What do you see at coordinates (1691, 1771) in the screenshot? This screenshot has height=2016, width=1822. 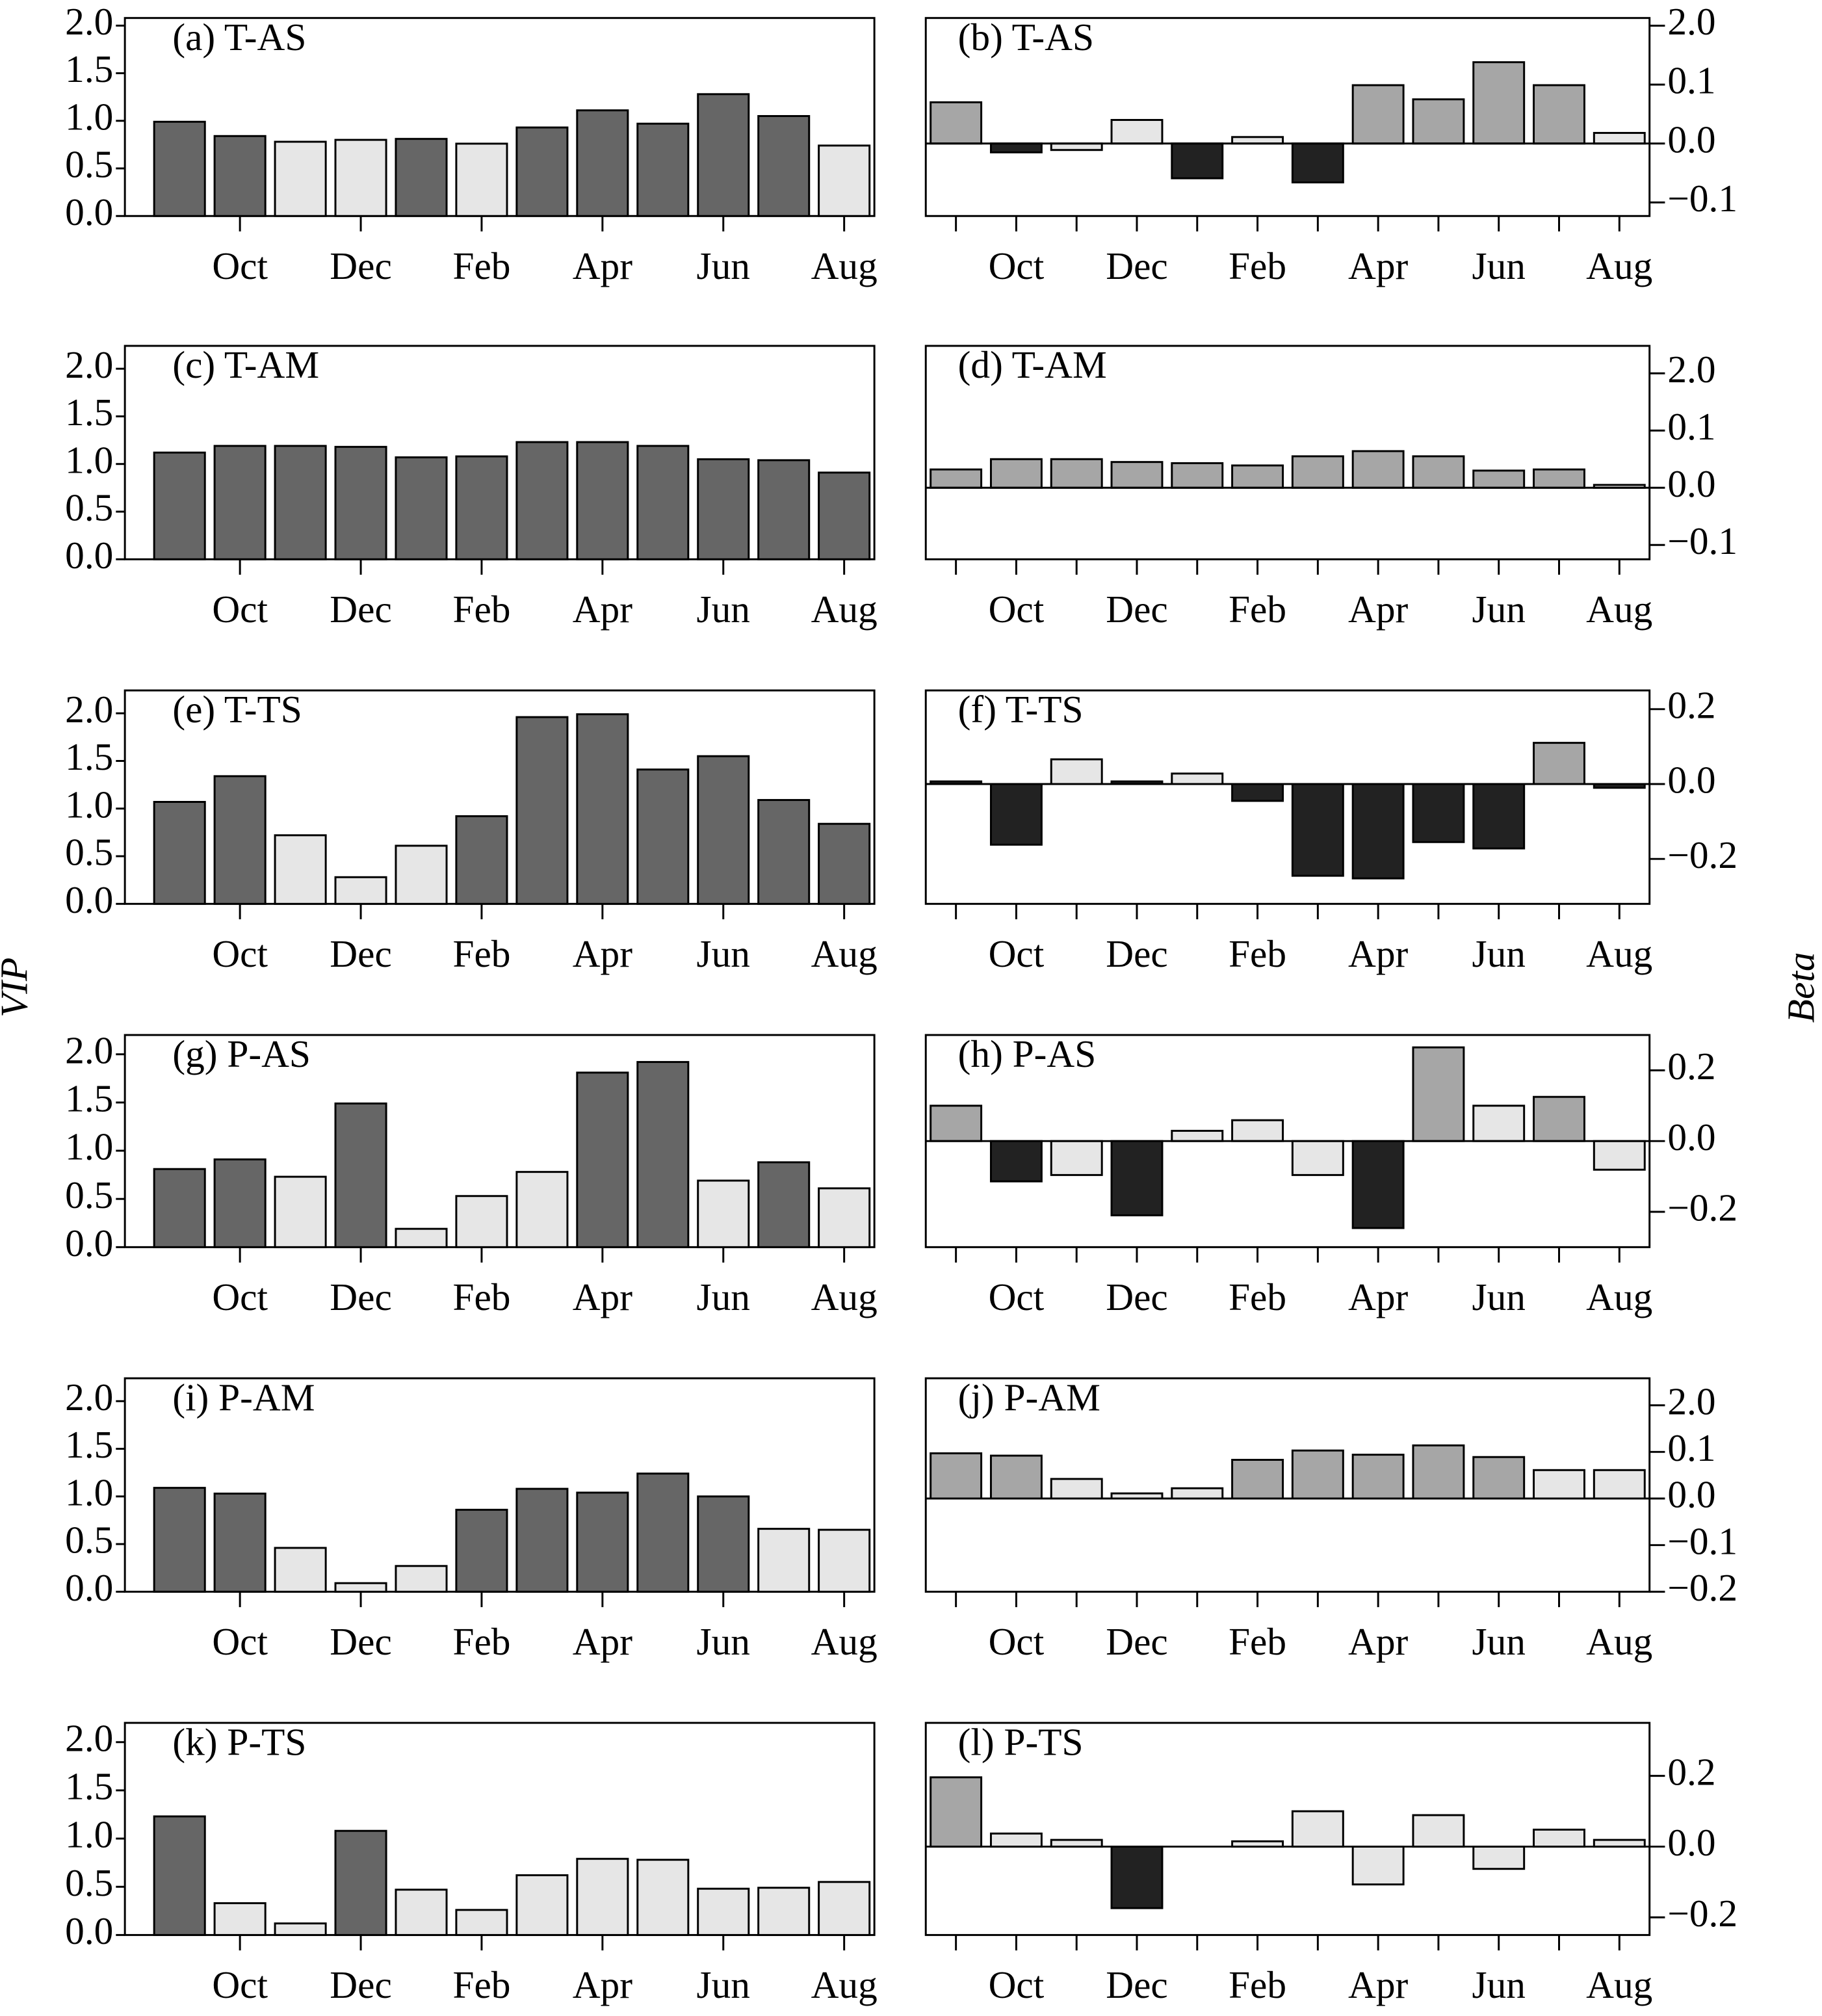 I see `y-tick-label: 0.2` at bounding box center [1691, 1771].